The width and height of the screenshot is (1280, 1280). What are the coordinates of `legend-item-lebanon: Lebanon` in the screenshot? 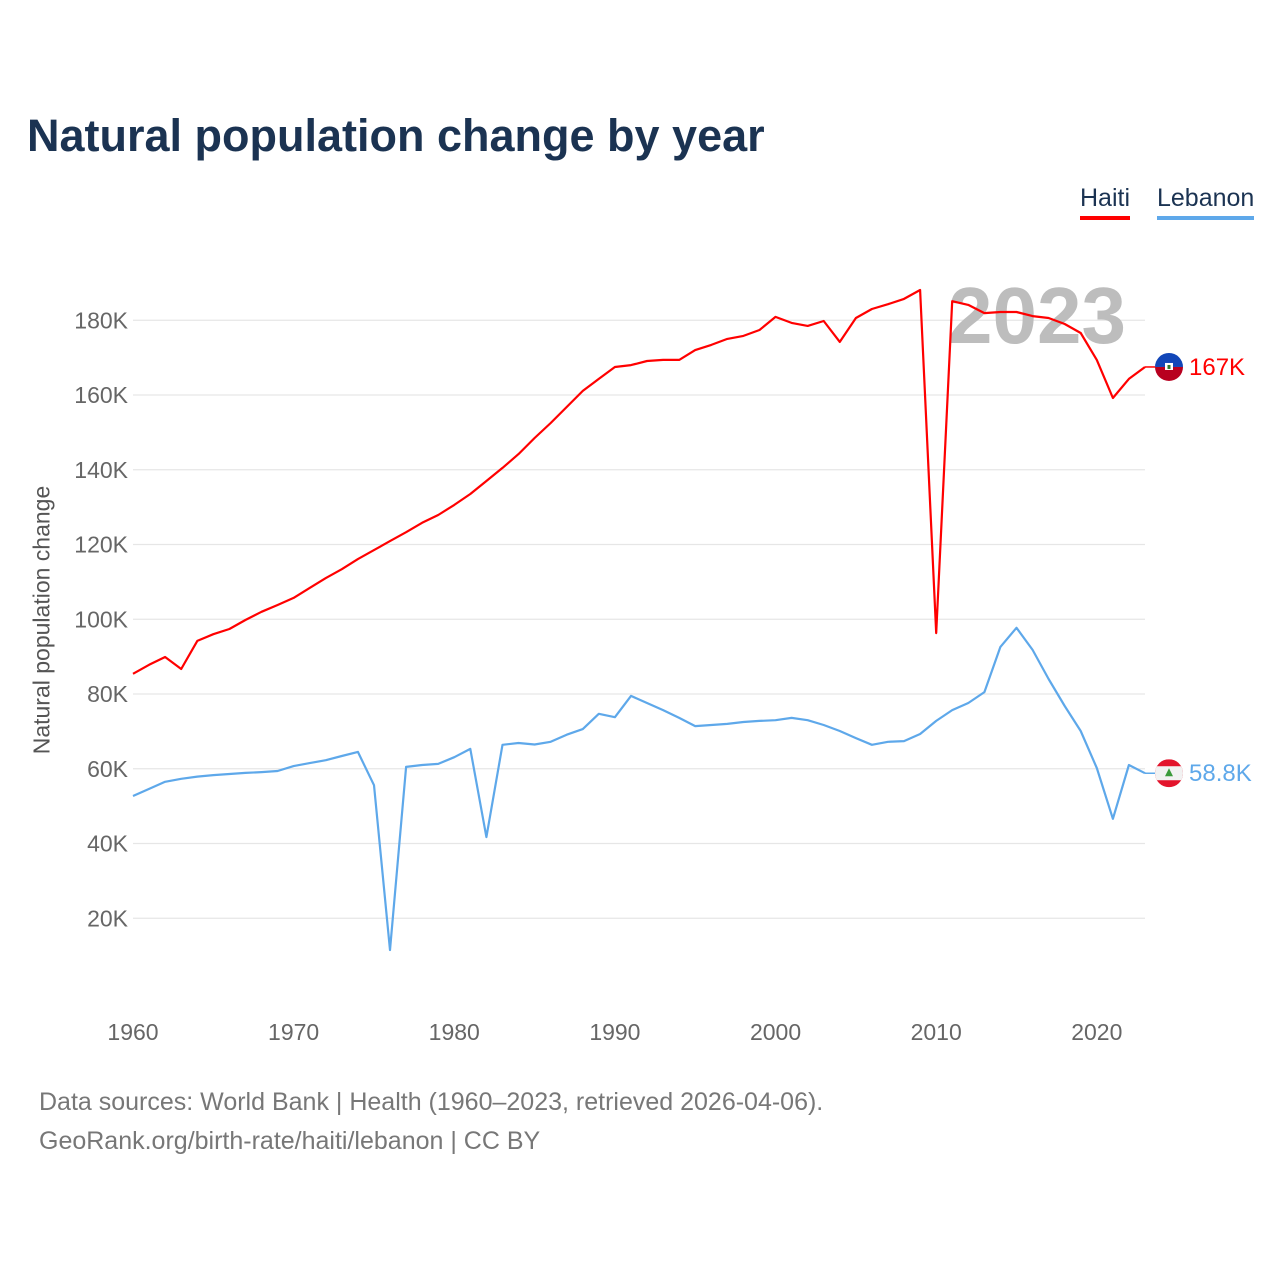 It's located at (1206, 202).